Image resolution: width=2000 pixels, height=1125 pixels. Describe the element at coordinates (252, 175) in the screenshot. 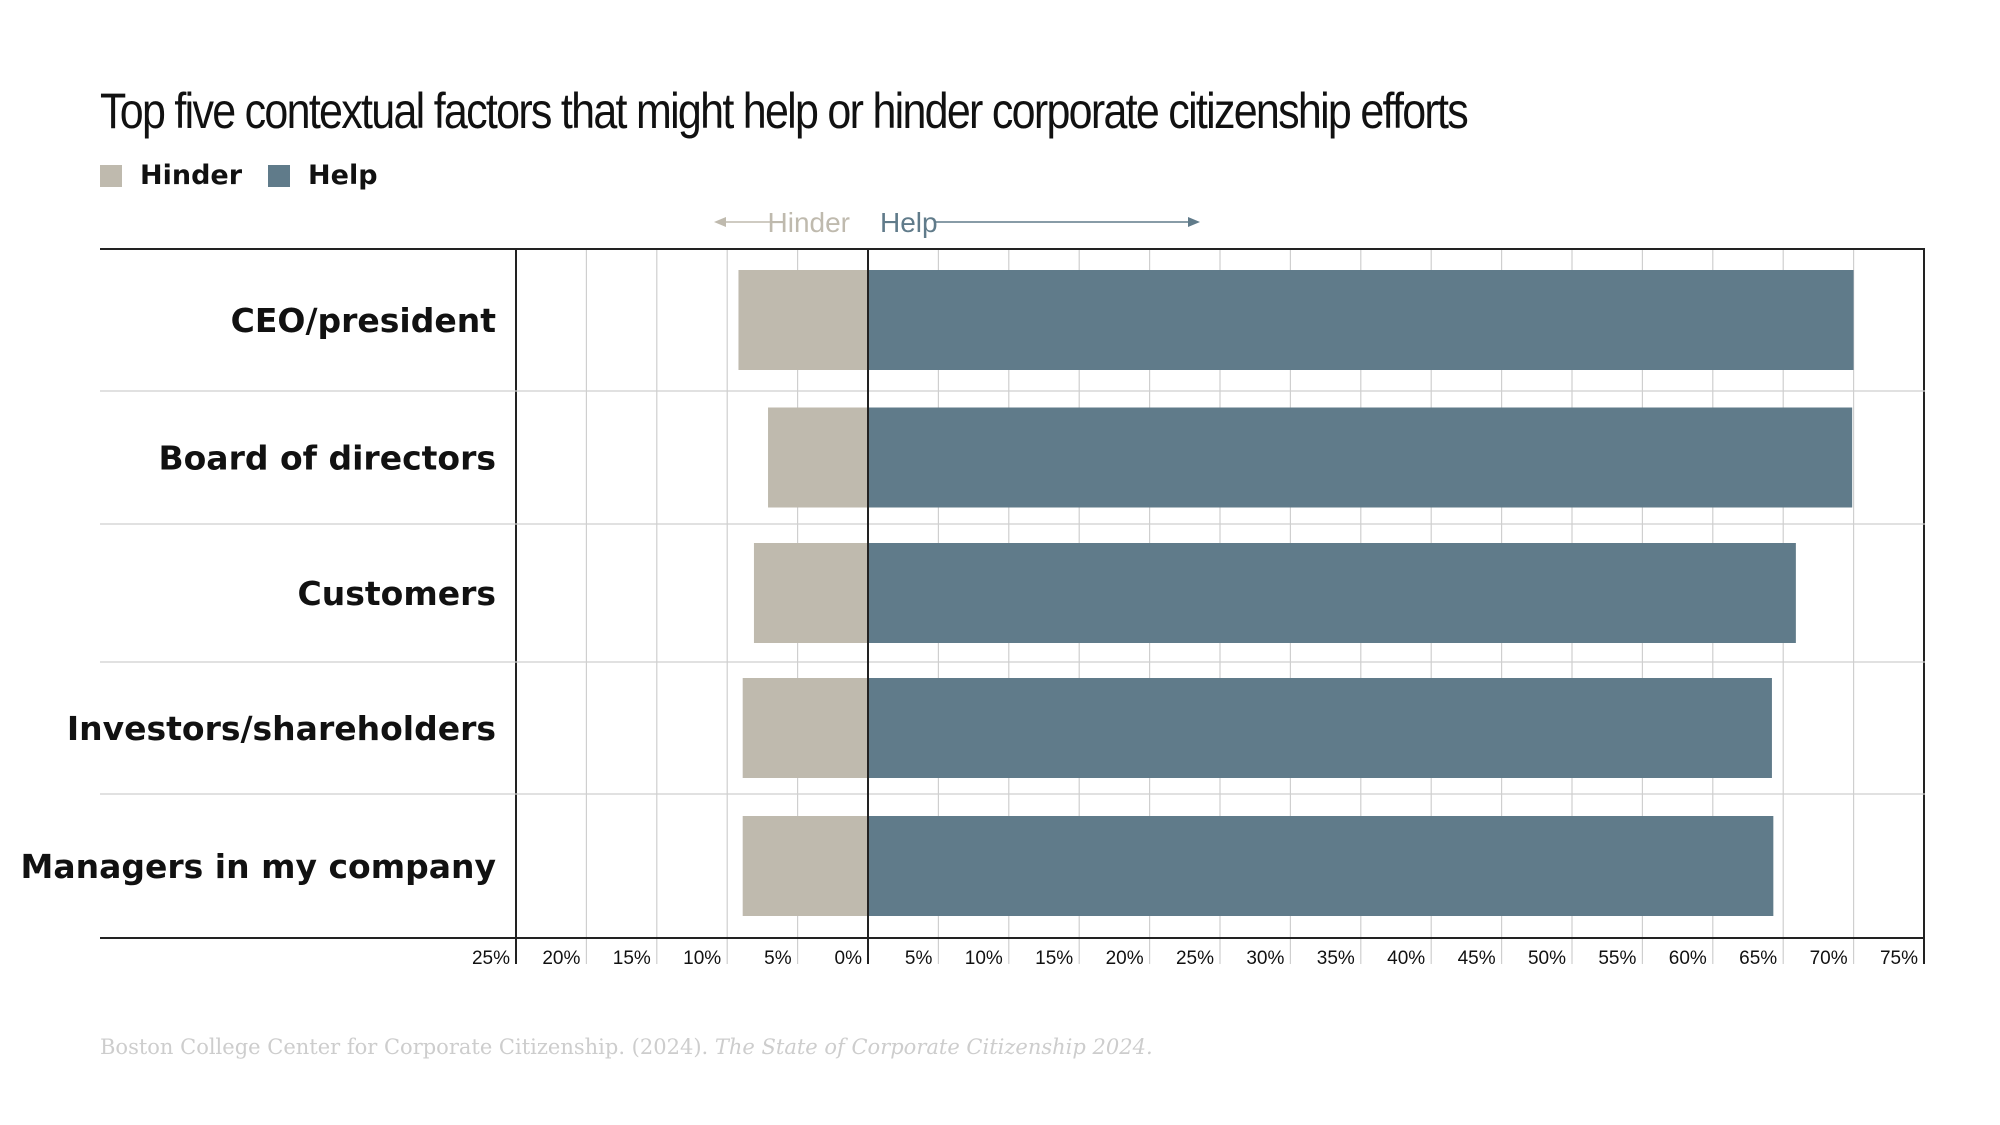

I see `legend: Hinder Help` at that location.